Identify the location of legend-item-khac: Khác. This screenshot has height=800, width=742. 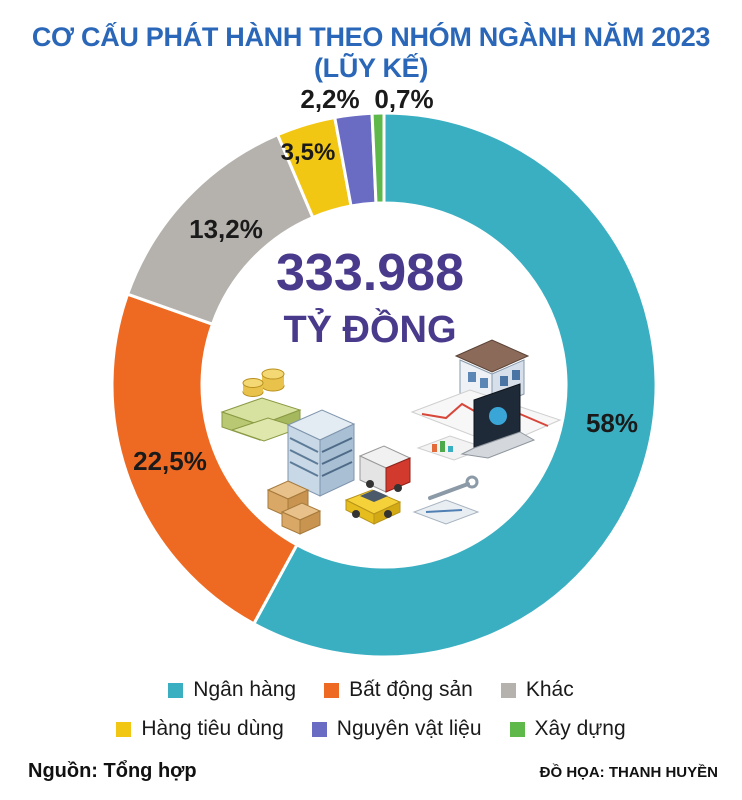
(537, 690).